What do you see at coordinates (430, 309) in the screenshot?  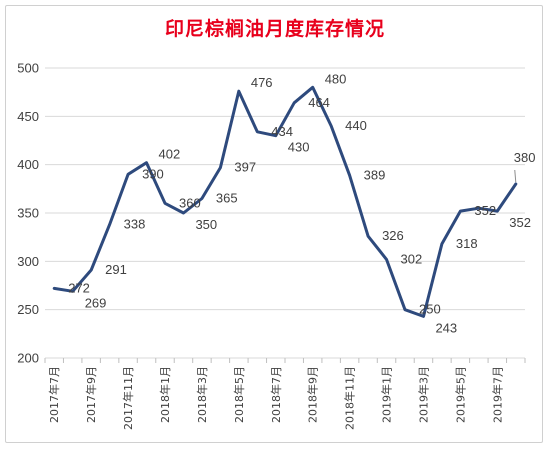 I see `data-label: 250` at bounding box center [430, 309].